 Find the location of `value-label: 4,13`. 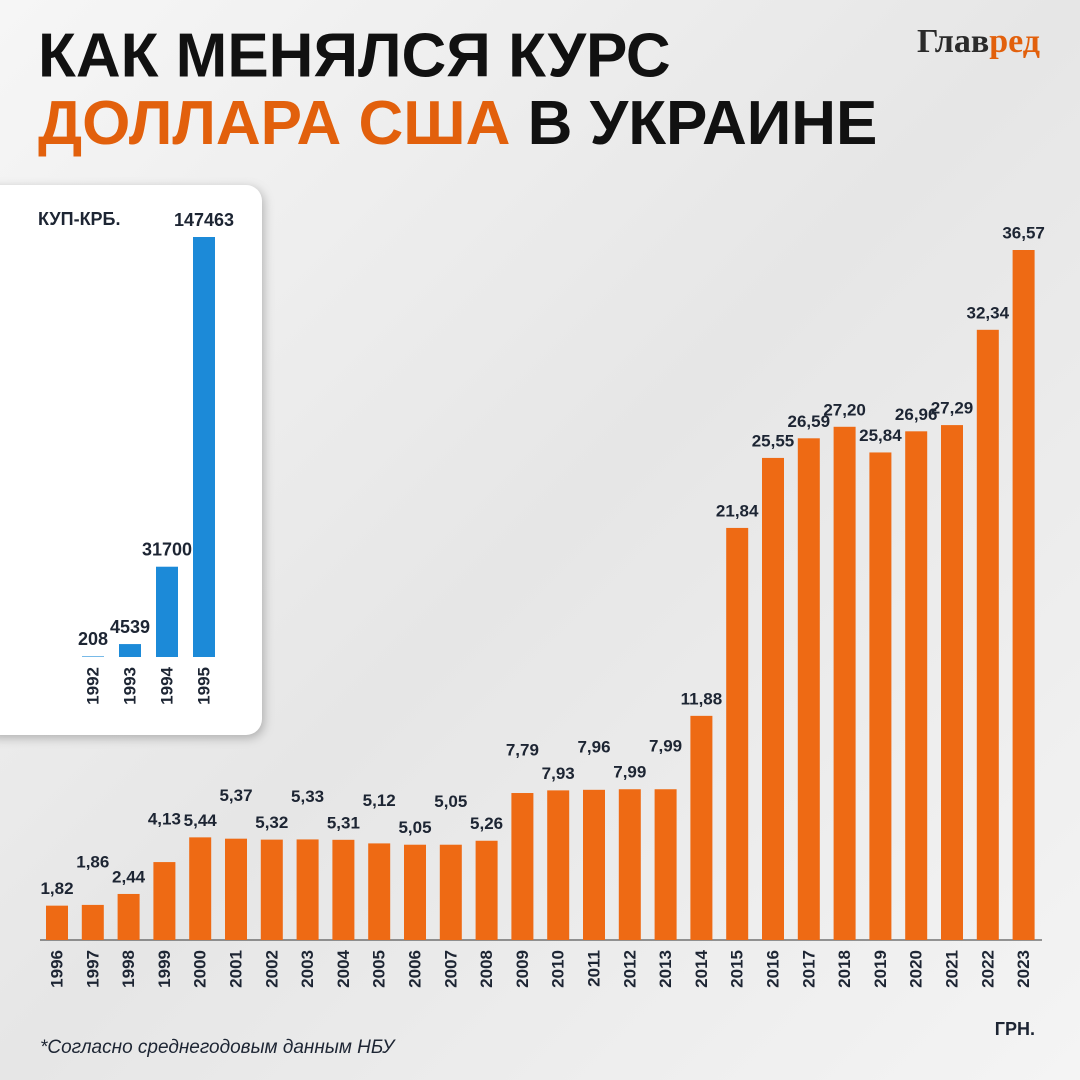

value-label: 4,13 is located at coordinates (164, 819).